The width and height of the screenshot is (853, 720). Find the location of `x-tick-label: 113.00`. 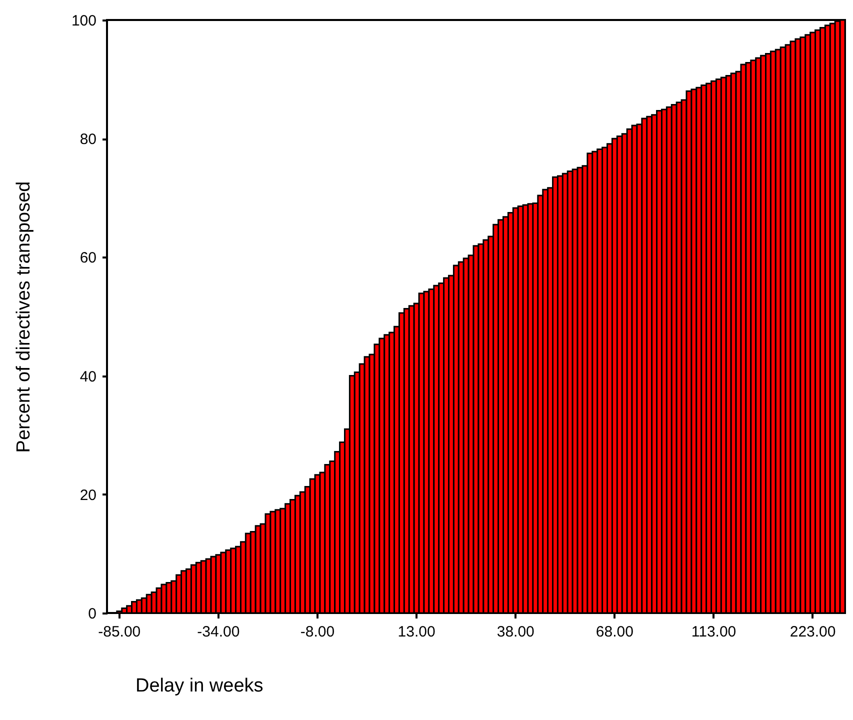

x-tick-label: 113.00 is located at coordinates (713, 632).